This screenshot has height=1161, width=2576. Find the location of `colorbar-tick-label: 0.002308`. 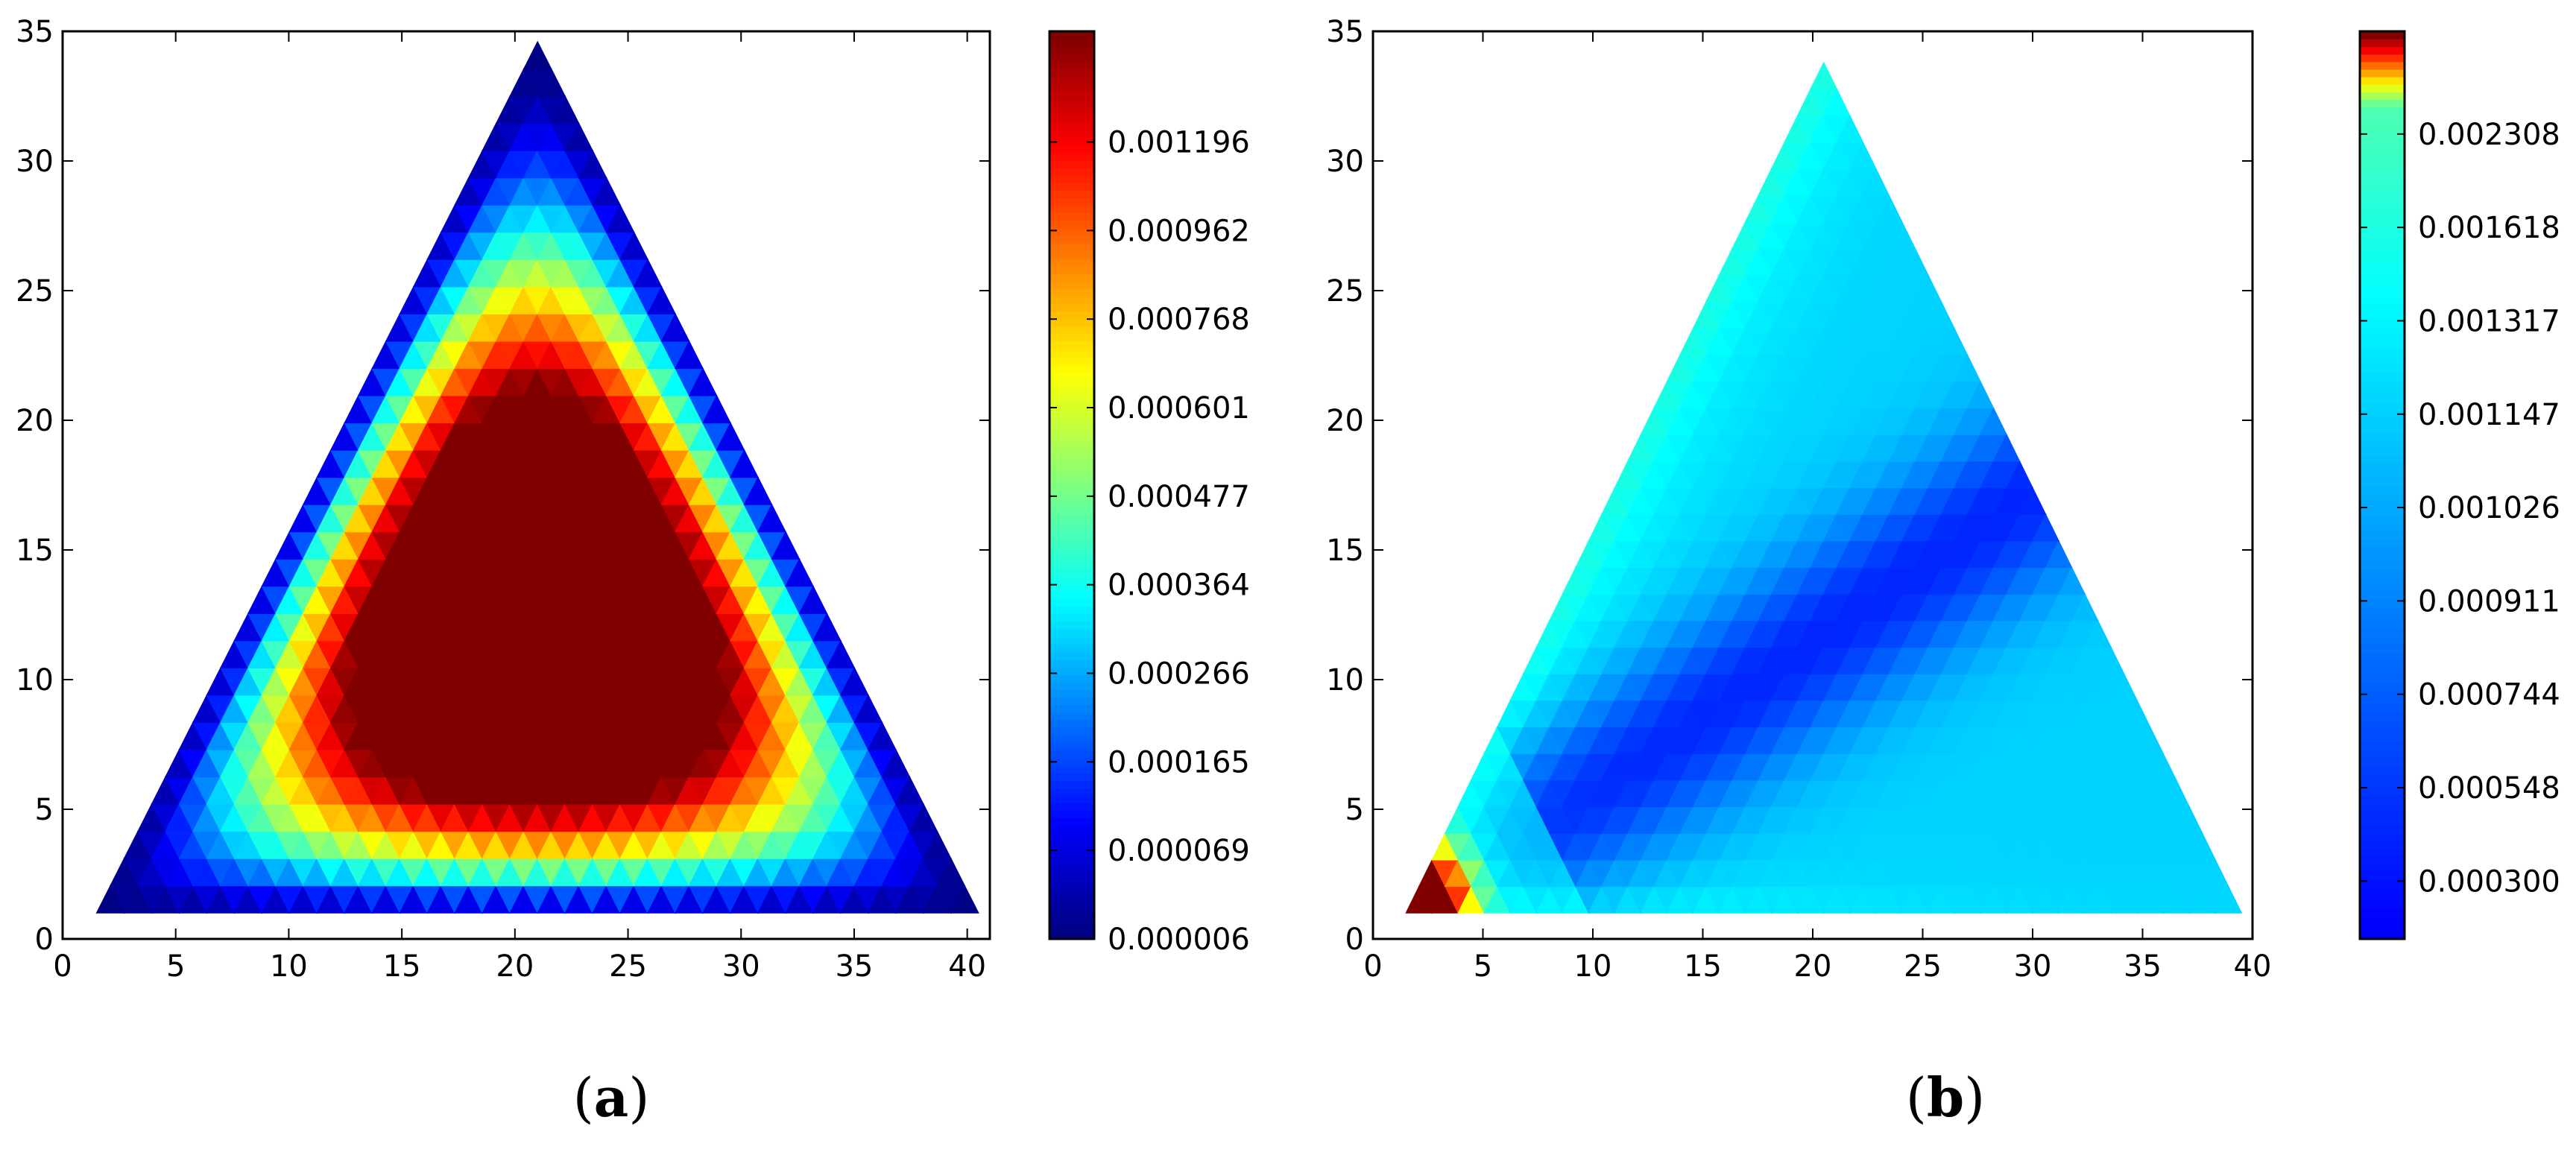

colorbar-tick-label: 0.002308 is located at coordinates (2489, 135).